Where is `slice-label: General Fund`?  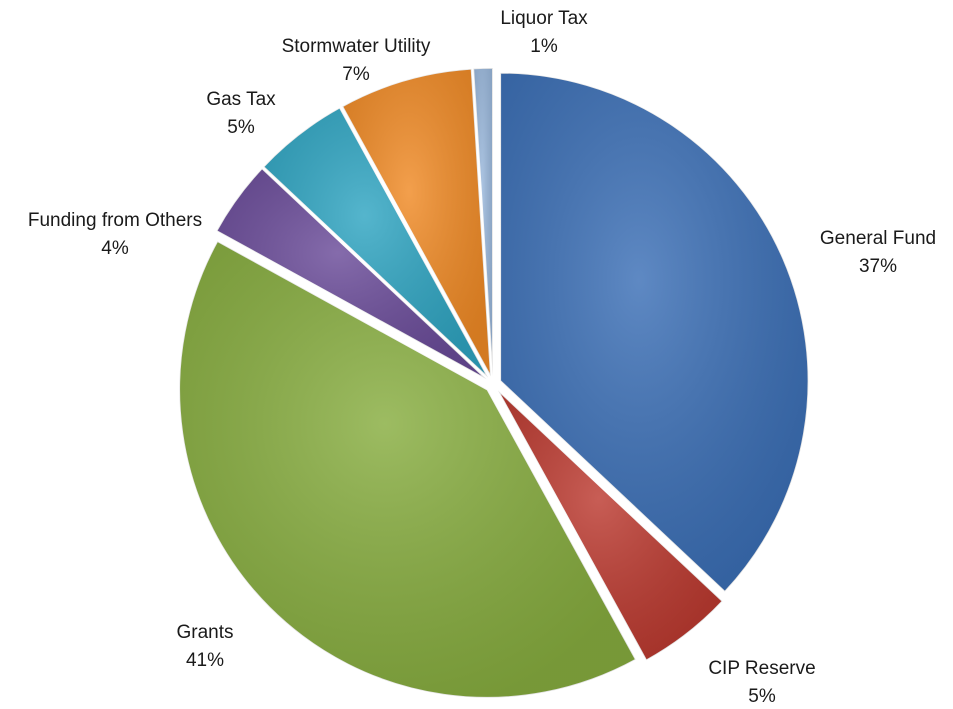 slice-label: General Fund is located at coordinates (878, 238).